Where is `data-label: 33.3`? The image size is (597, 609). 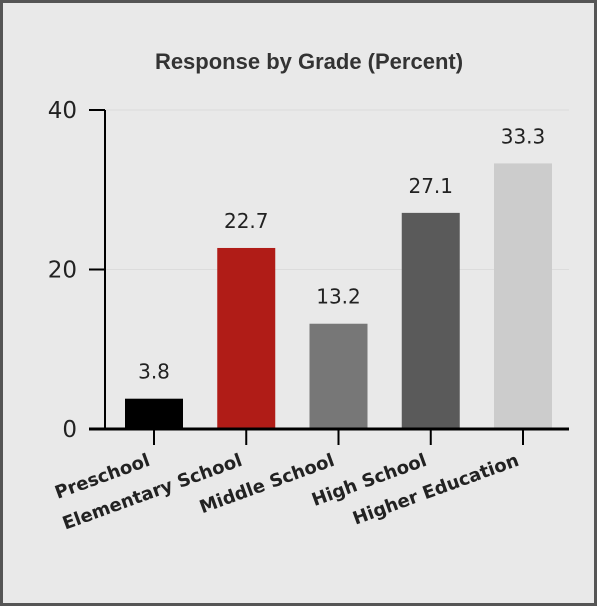 data-label: 33.3 is located at coordinates (523, 136).